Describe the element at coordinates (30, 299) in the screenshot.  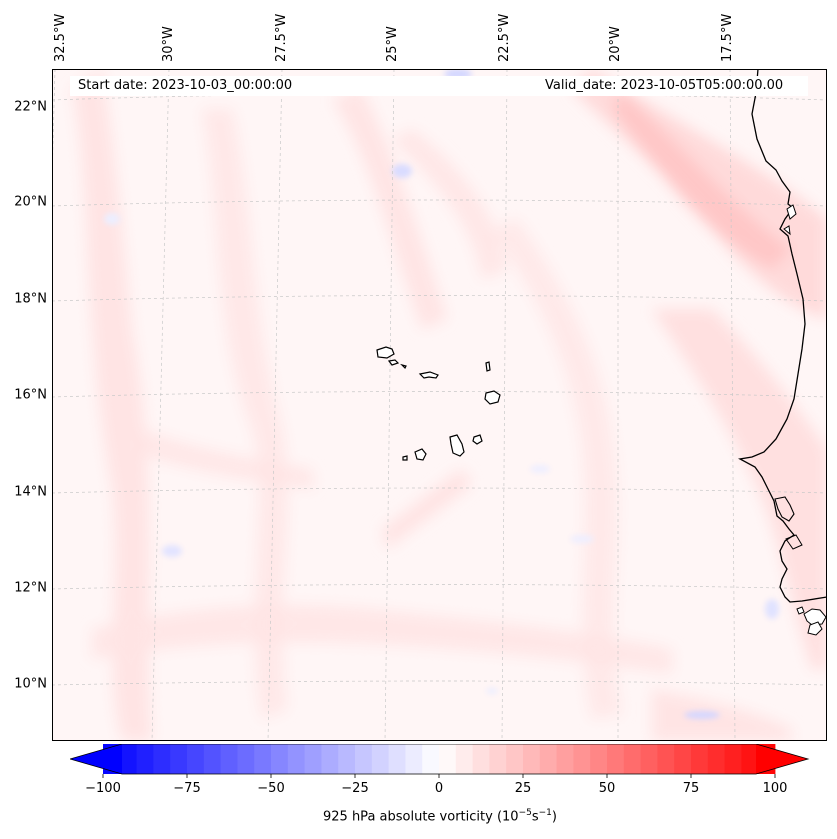
I see `lat-label-18n: 18°N` at that location.